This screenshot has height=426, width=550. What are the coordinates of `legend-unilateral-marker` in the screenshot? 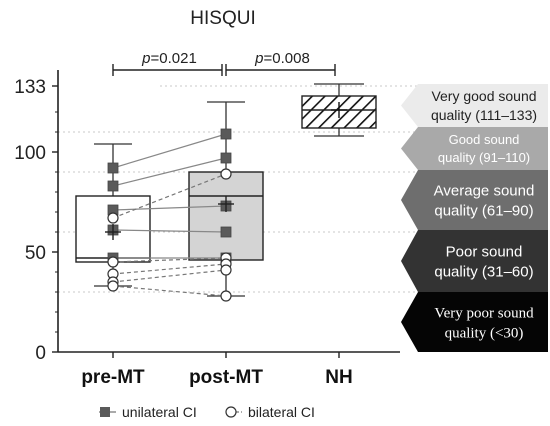 It's located at (105, 412).